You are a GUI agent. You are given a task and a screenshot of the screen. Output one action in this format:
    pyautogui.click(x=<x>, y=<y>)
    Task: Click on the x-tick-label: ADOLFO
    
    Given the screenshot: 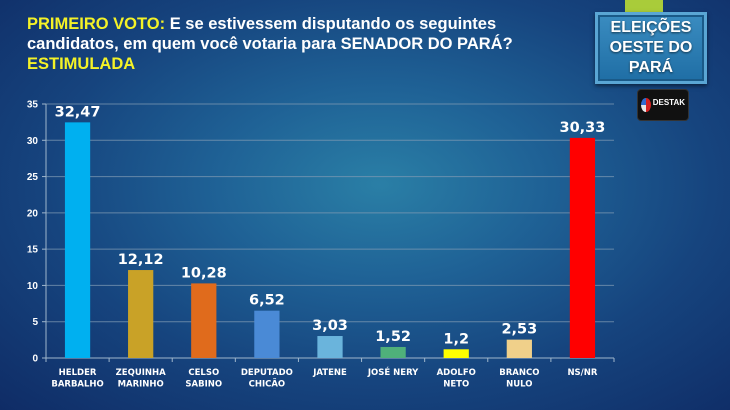 What is the action you would take?
    pyautogui.click(x=456, y=373)
    